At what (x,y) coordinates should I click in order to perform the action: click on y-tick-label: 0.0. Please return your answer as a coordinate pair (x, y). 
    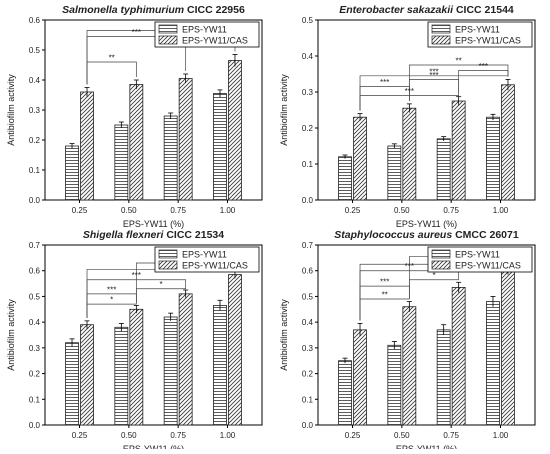
    Looking at the image, I should click on (35, 200).